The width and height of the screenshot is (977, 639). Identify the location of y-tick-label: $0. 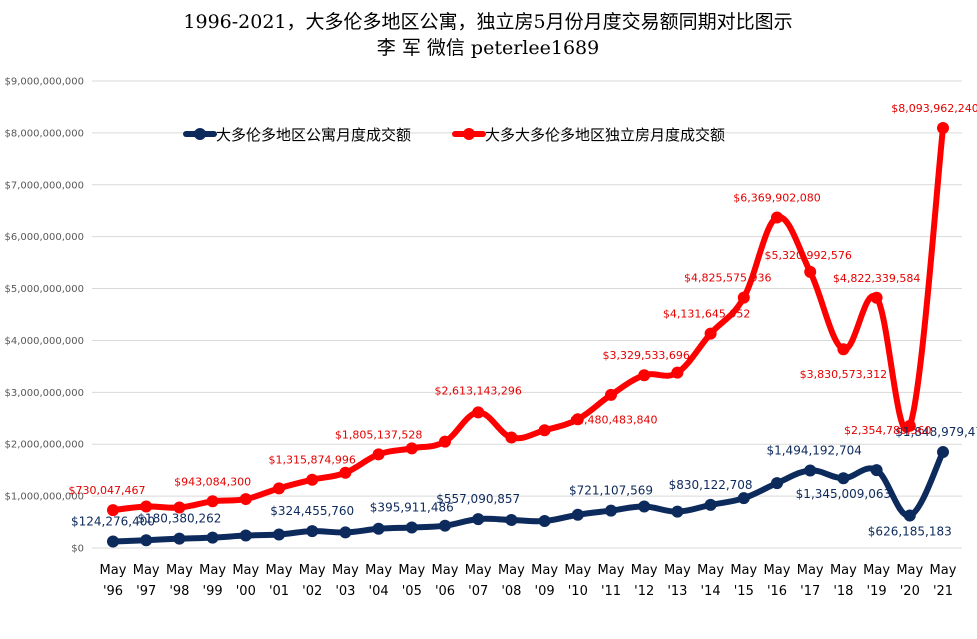
(77, 549).